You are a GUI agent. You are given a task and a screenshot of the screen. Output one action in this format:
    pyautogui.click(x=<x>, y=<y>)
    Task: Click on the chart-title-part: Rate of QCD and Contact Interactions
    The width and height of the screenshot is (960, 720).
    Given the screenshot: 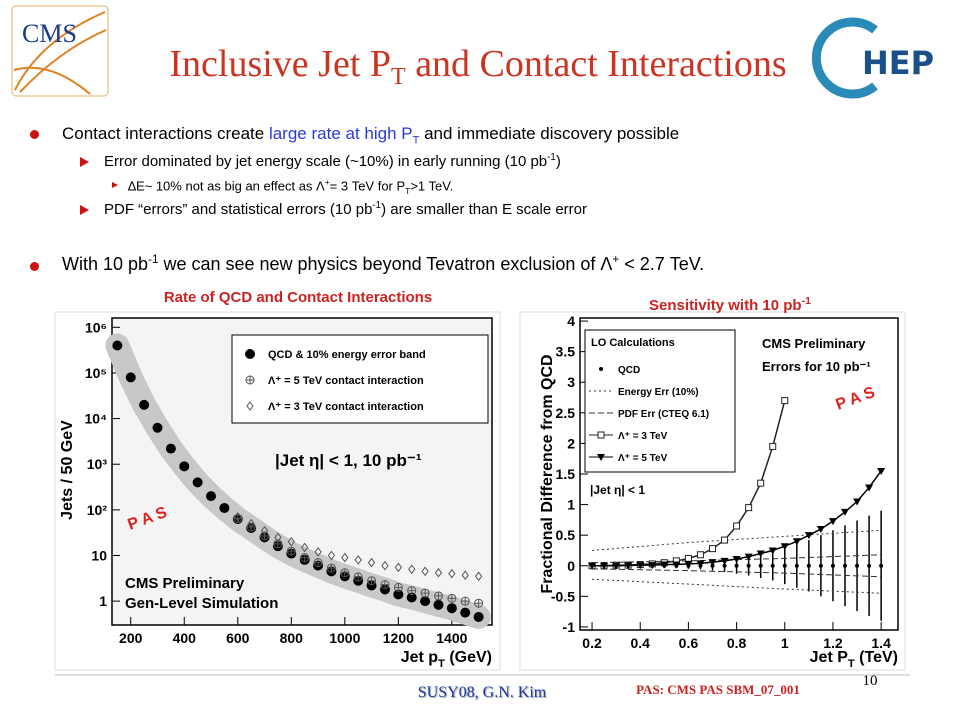 What is the action you would take?
    pyautogui.click(x=298, y=297)
    